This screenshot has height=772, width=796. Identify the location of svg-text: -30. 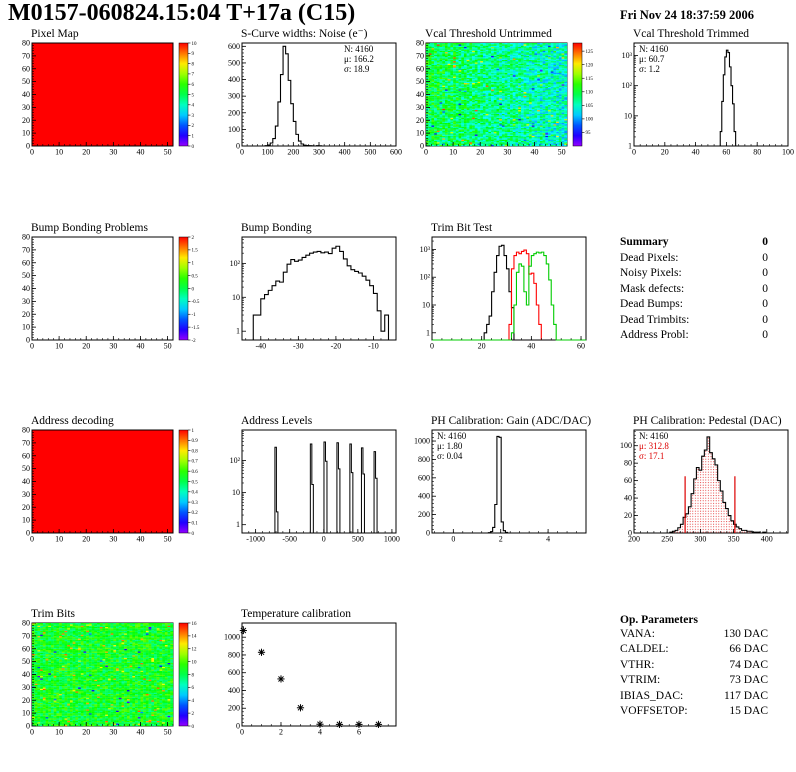
(298, 346).